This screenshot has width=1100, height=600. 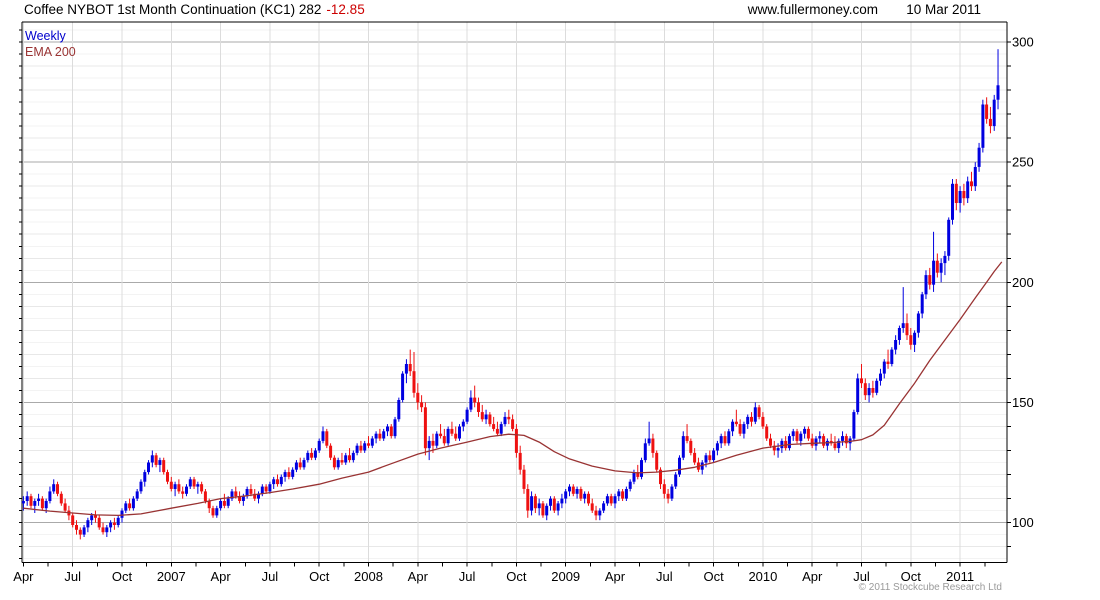 What do you see at coordinates (319, 576) in the screenshot?
I see `x-axis-label: Oct` at bounding box center [319, 576].